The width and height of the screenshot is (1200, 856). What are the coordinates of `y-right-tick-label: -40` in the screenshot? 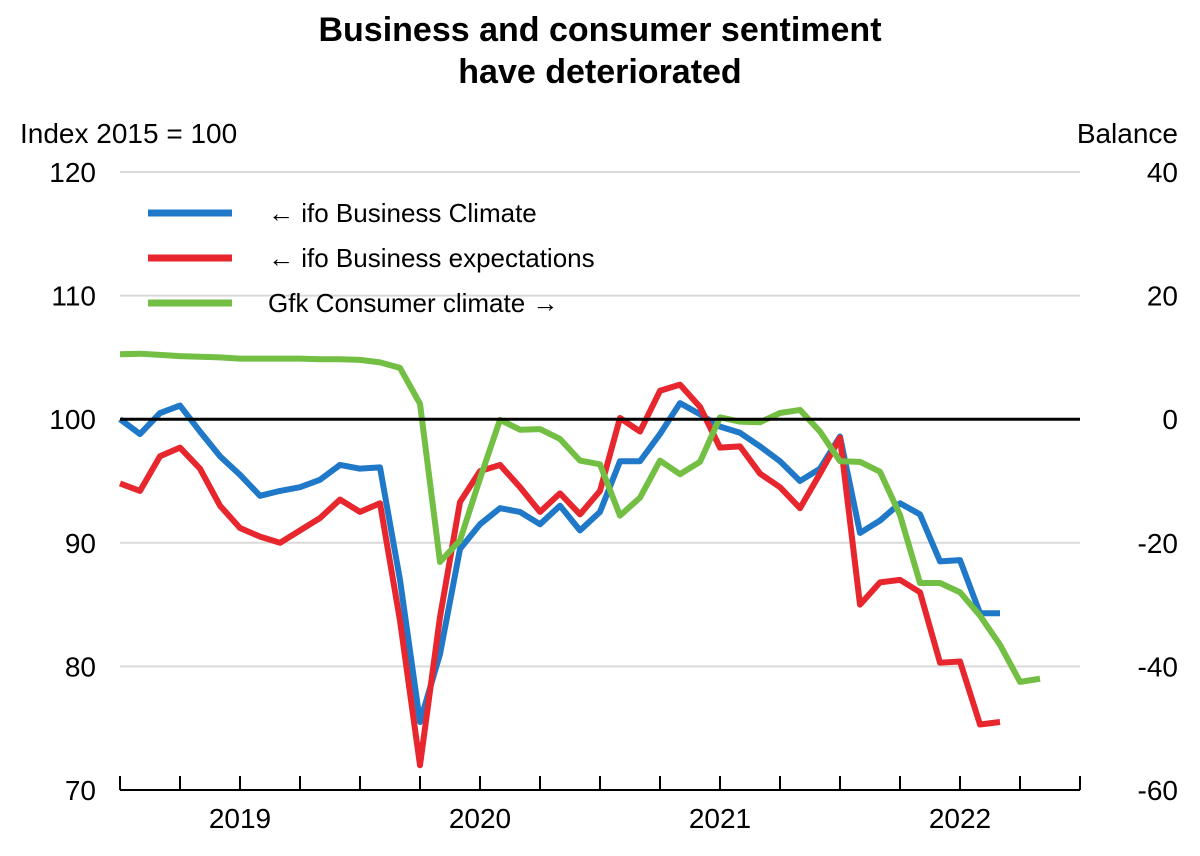 It's located at (1158, 666).